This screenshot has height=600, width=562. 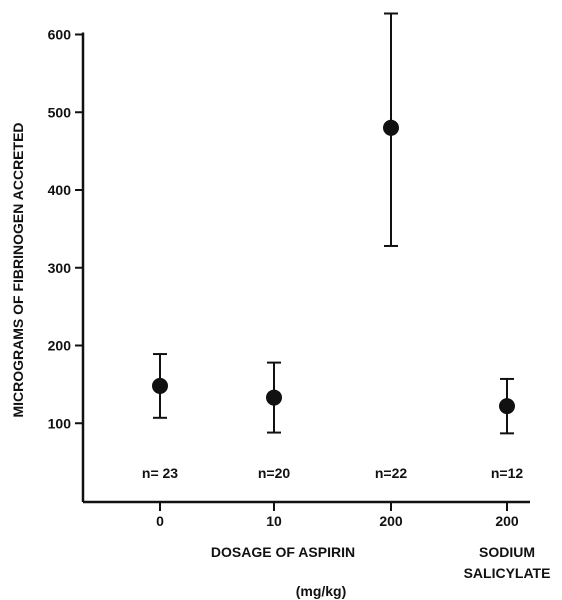 I want to click on x-axis-unit-label: (mg/kg), so click(x=321, y=591).